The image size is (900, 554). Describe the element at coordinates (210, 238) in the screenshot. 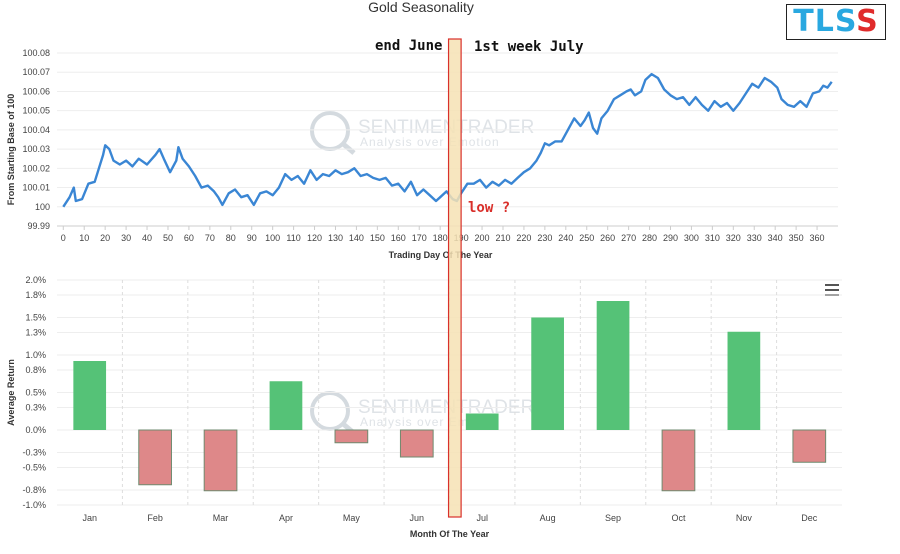

I see `x-tick-label: 70` at that location.